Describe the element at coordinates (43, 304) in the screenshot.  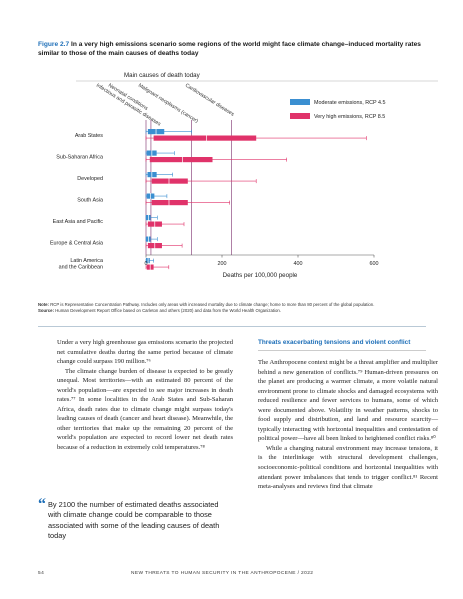
I see `note-label: Note:` at that location.